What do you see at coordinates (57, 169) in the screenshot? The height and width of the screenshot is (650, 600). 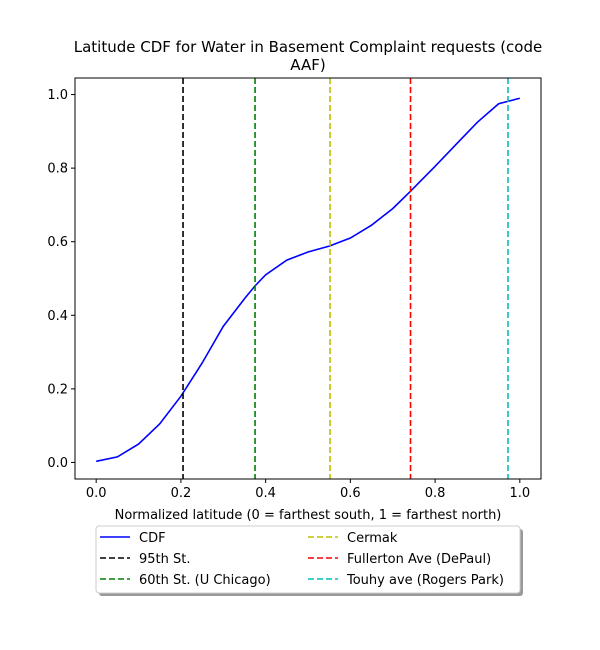 I see `y-tick-label: 0.8` at bounding box center [57, 169].